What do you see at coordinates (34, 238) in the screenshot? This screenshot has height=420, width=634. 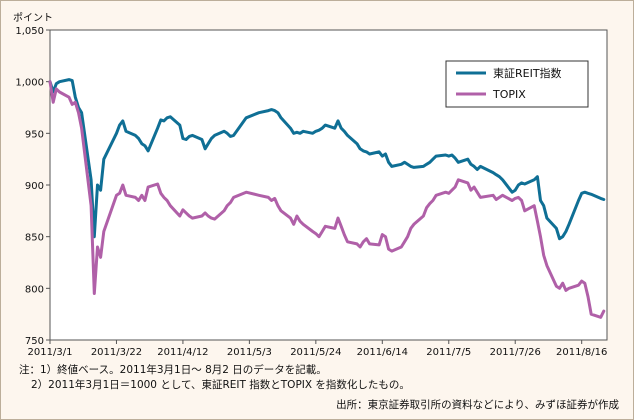 I see `y-tick-label: 850` at bounding box center [34, 238].